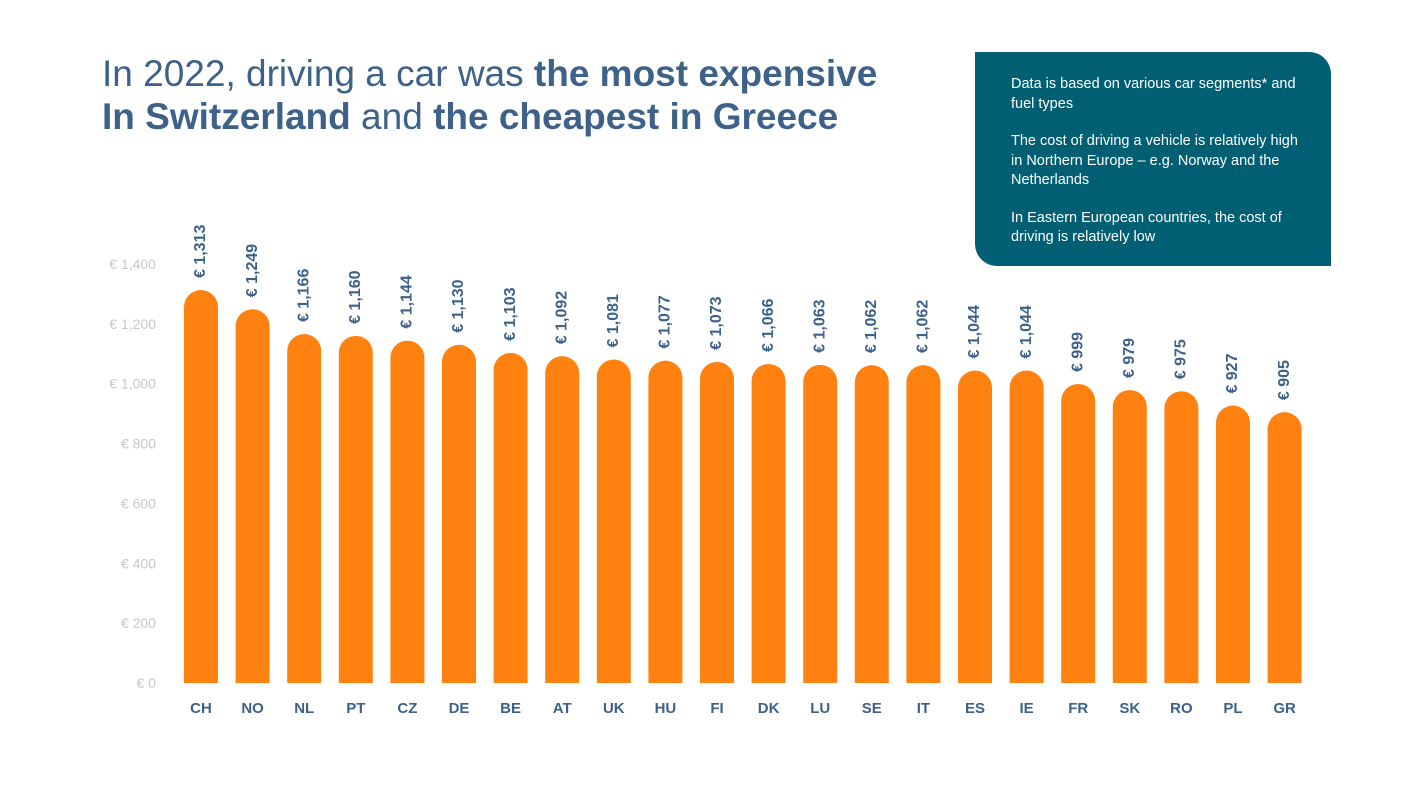 This screenshot has height=786, width=1416. What do you see at coordinates (1027, 708) in the screenshot?
I see `x-tick-label-ie: IE` at bounding box center [1027, 708].